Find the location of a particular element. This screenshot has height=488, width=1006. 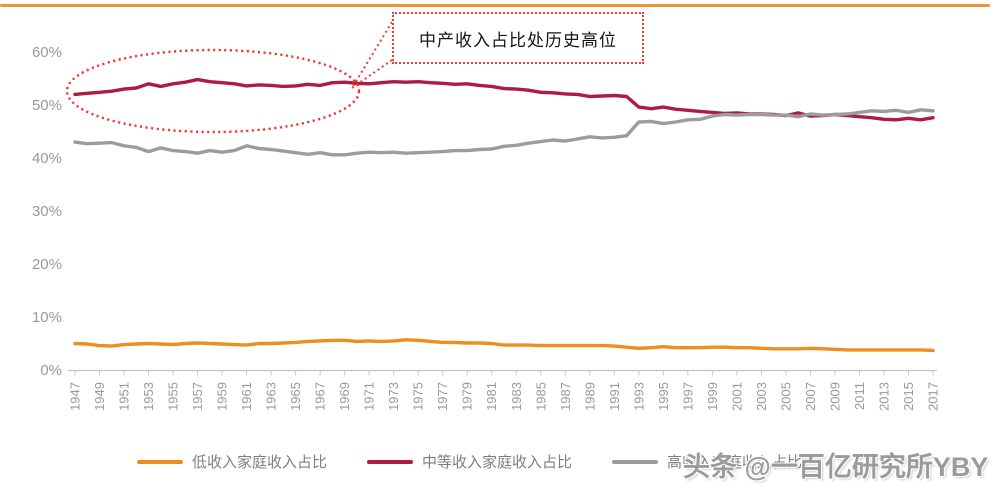

legend-item-high-income: 高收入家庭收入占比 is located at coordinates (707, 461).